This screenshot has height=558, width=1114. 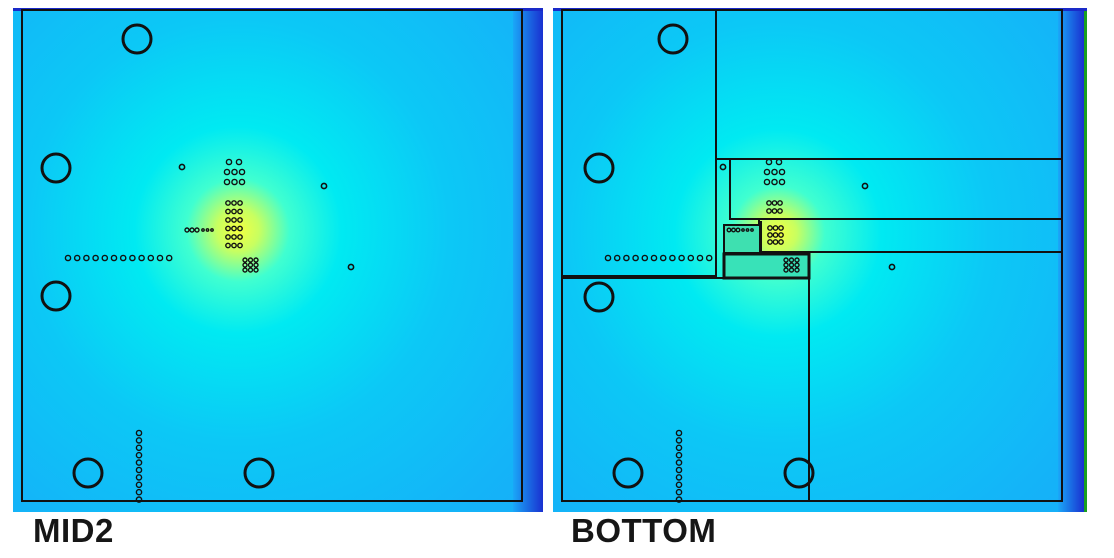 I want to click on bottom-right-green-strip, so click(x=1085, y=260).